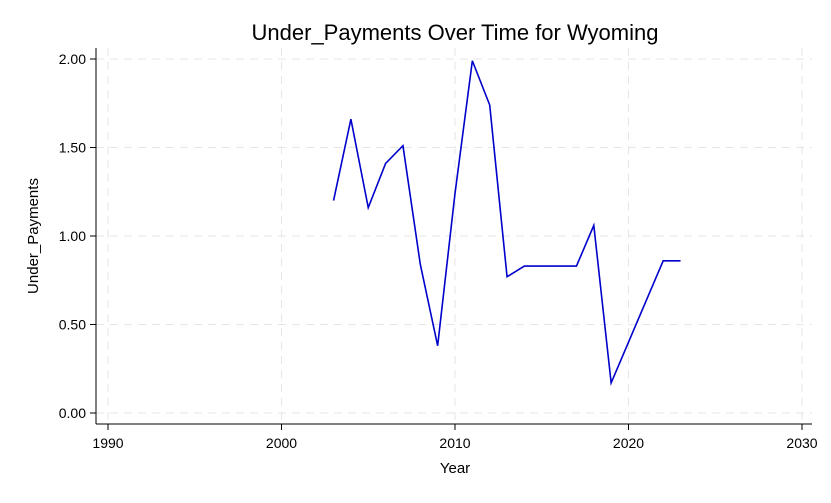 The height and width of the screenshot is (503, 831). Describe the element at coordinates (72, 325) in the screenshot. I see `y-tick-label: 0.50` at that location.